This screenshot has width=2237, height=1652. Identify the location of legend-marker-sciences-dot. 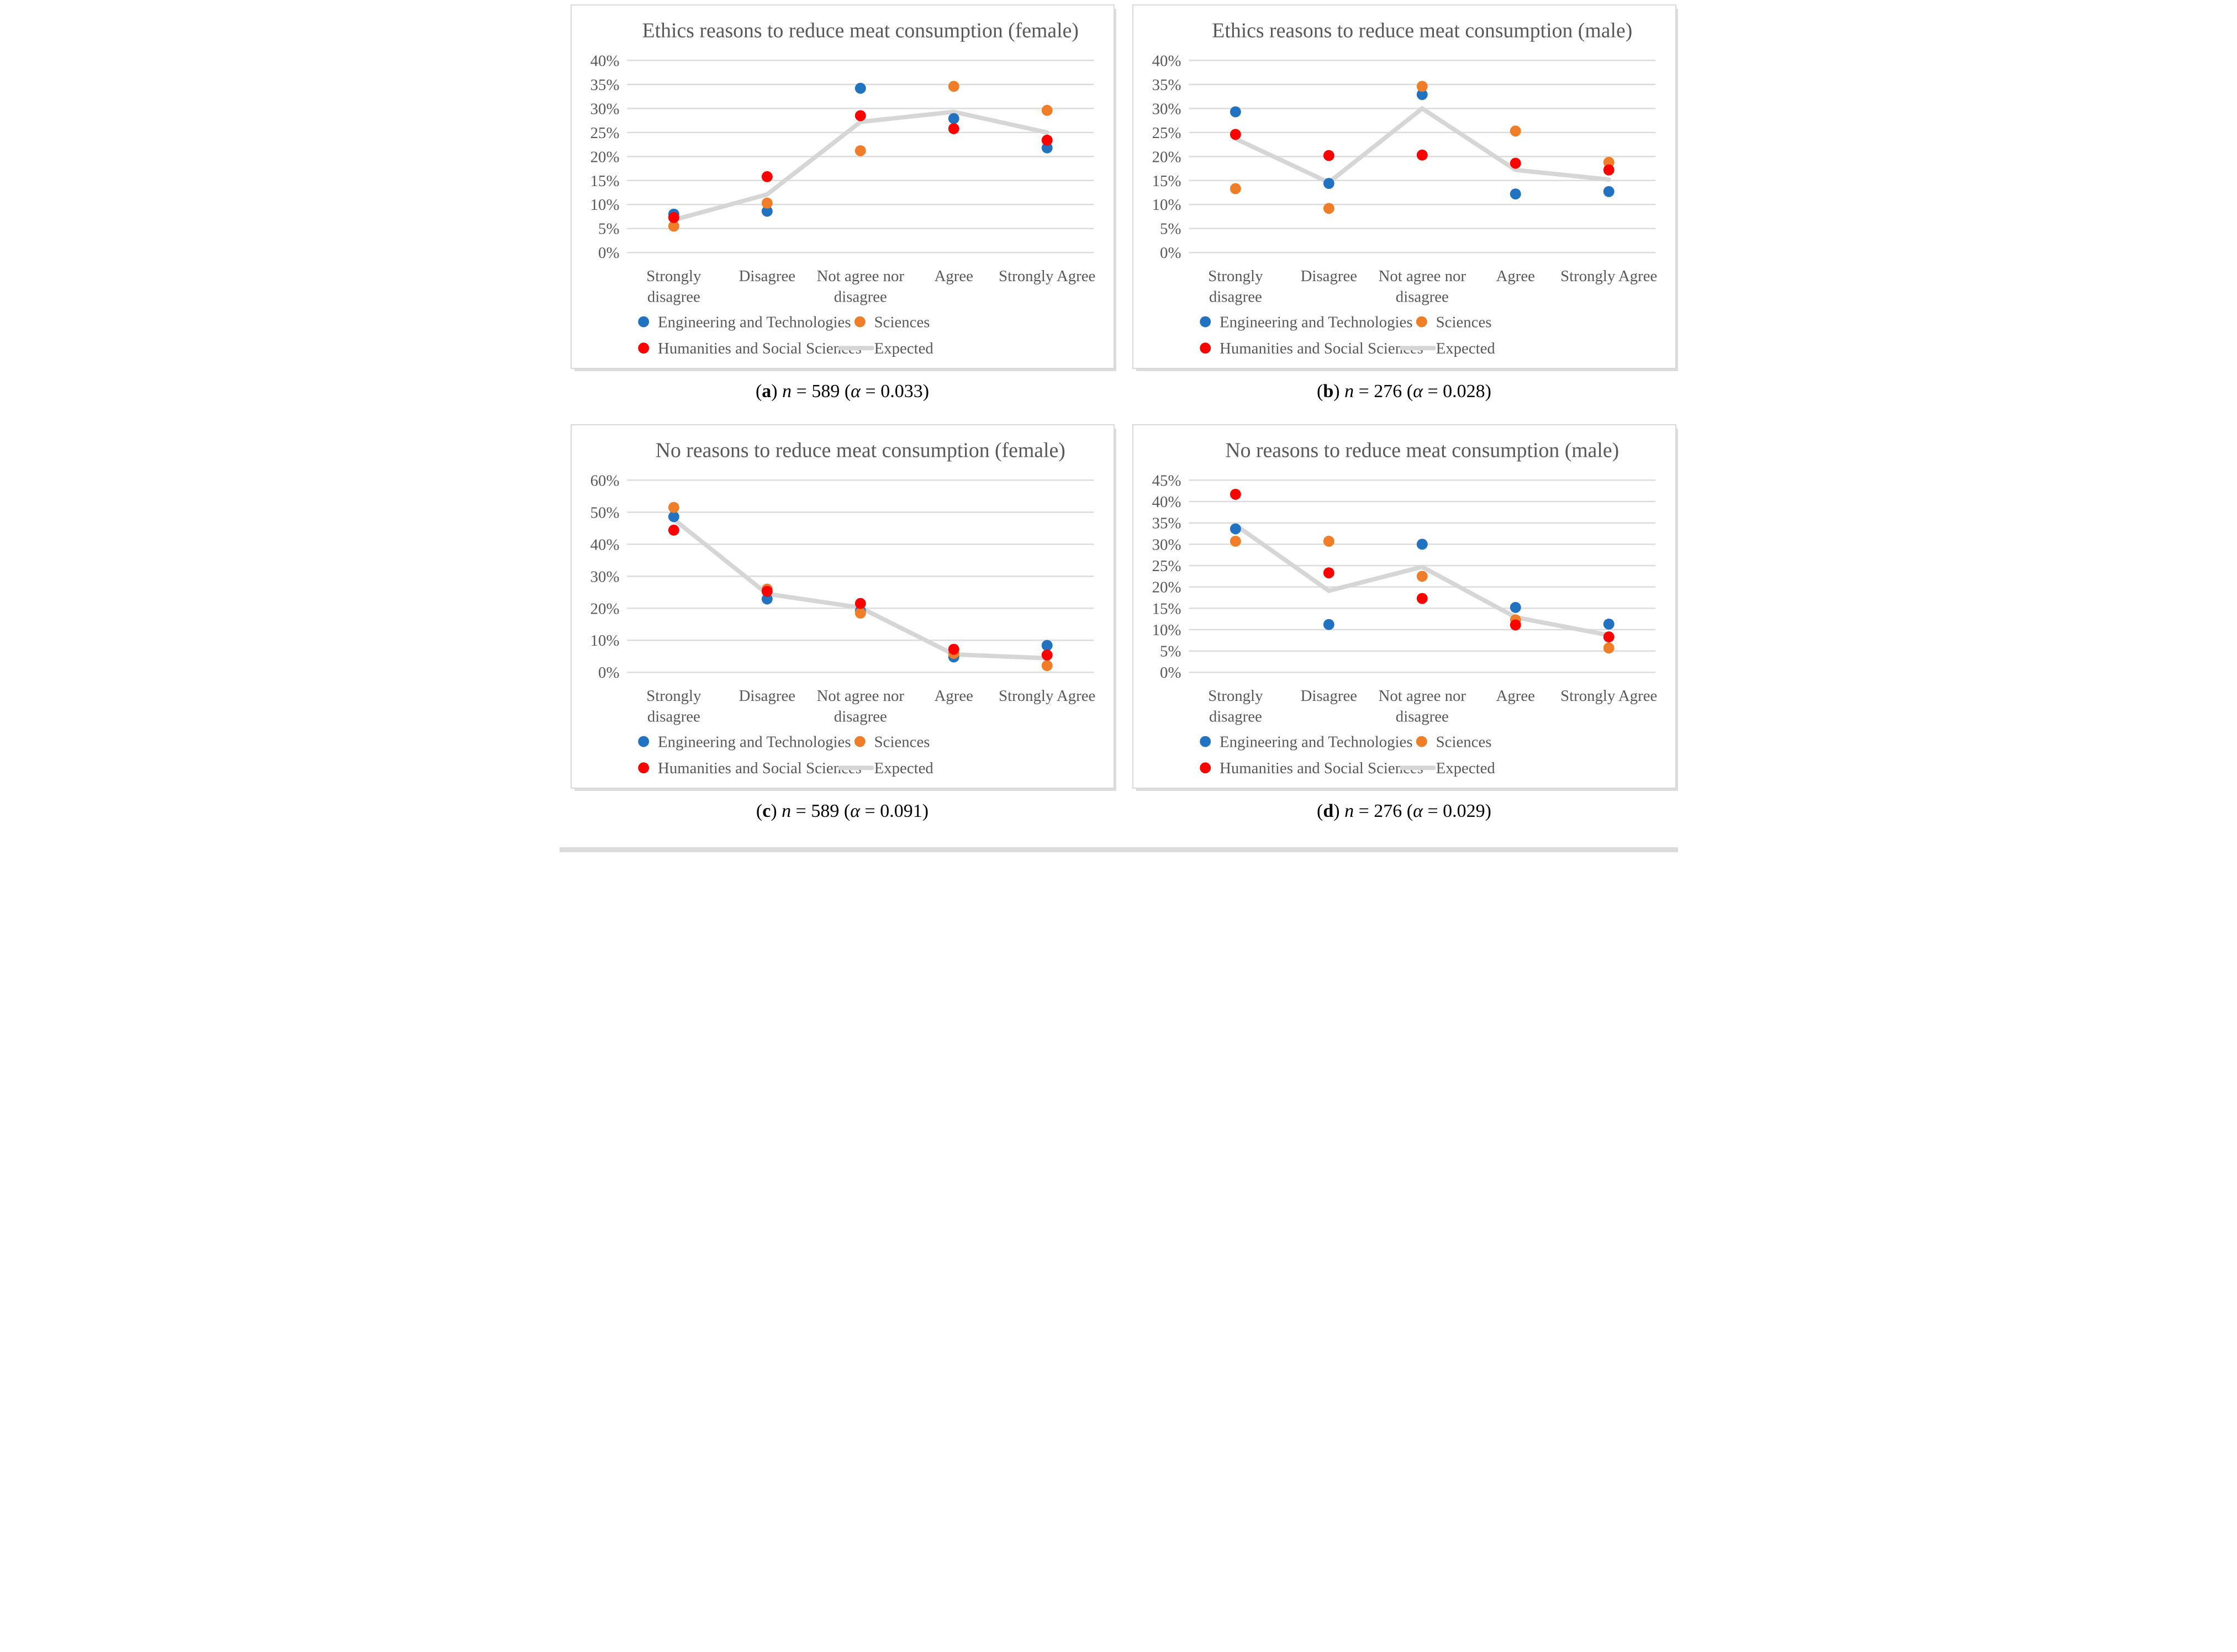
(860, 741).